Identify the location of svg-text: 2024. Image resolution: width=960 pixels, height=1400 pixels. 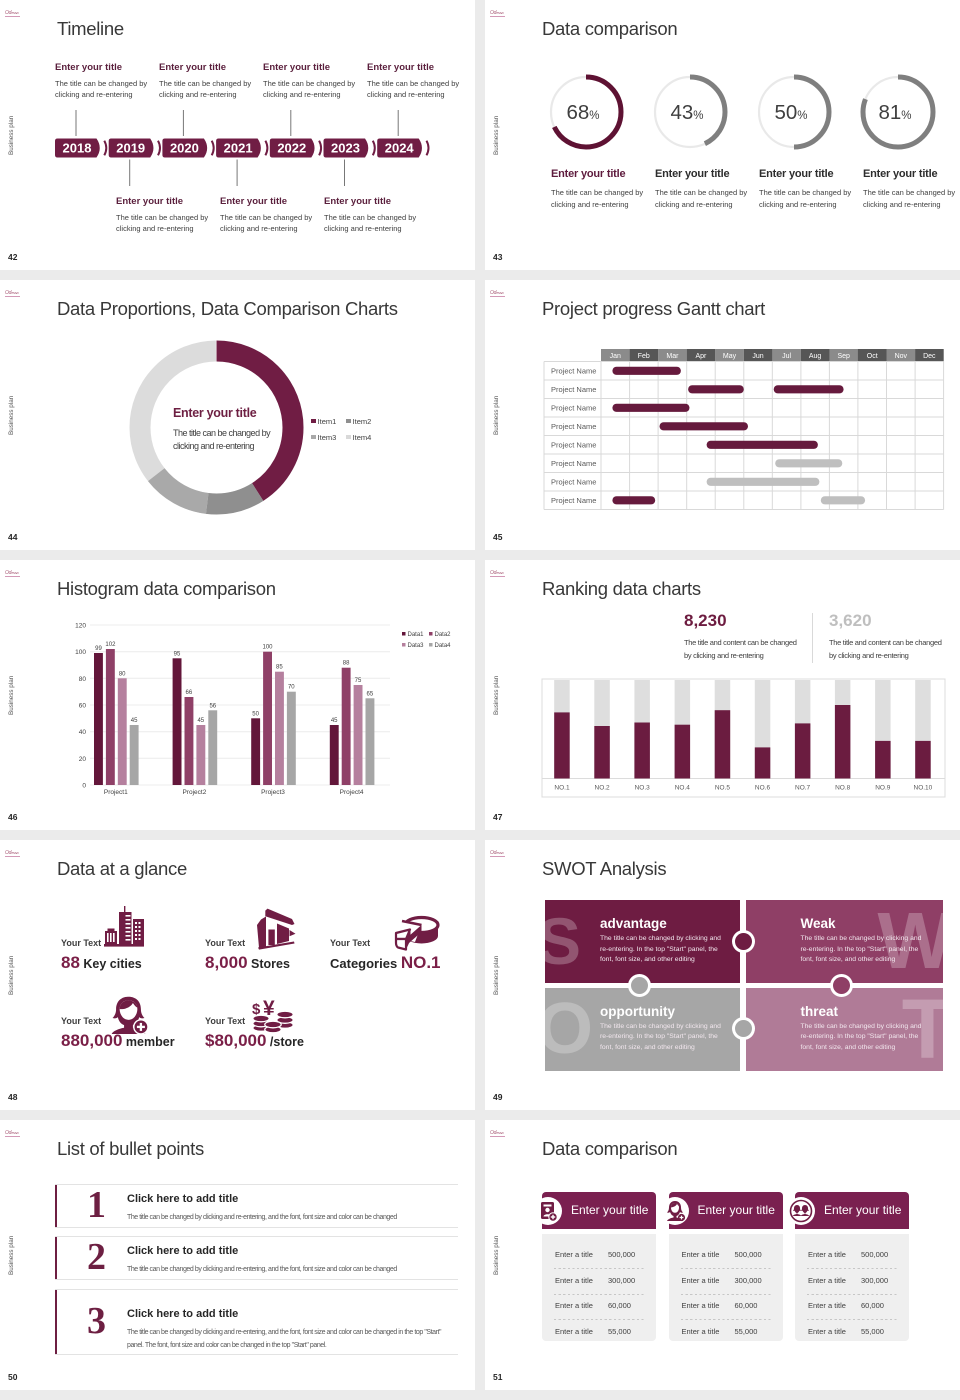
(400, 148).